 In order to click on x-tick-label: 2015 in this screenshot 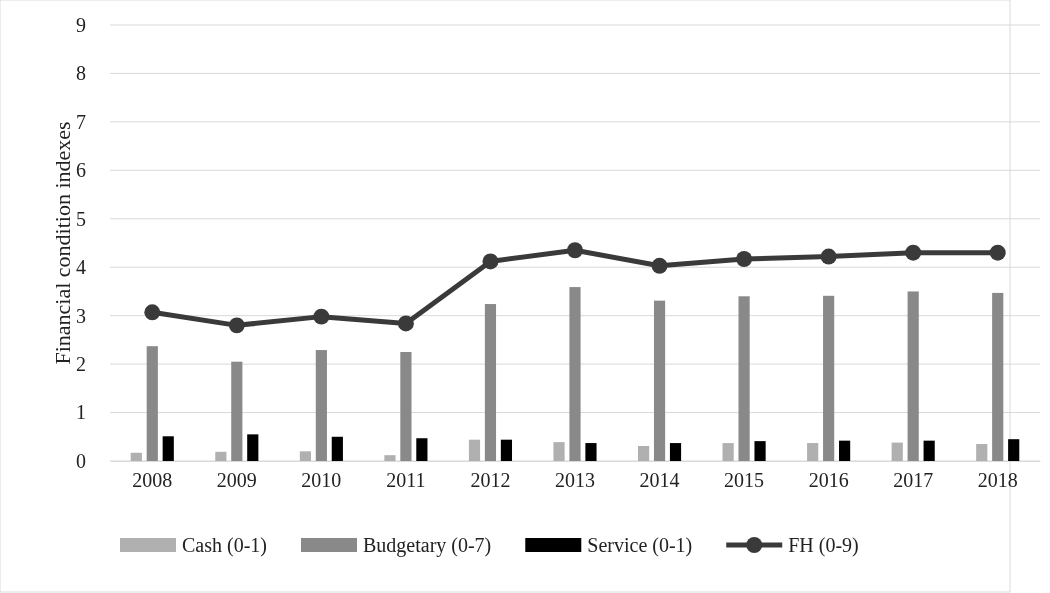, I will do `click(744, 480)`.